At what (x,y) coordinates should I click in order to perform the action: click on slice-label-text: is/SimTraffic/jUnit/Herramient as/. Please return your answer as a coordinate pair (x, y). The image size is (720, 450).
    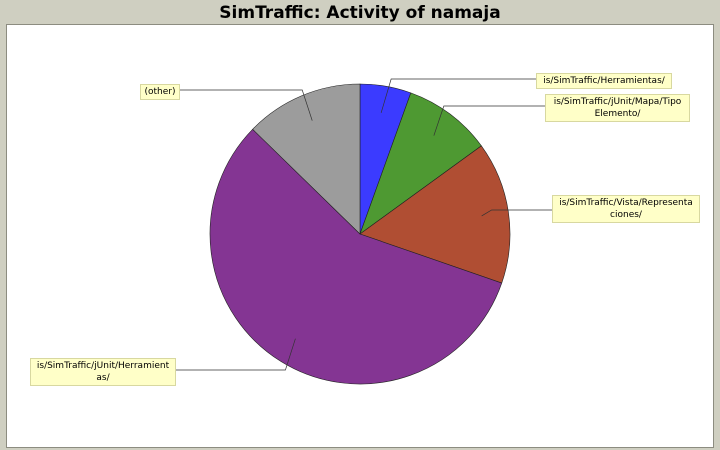
    Looking at the image, I should click on (103, 372).